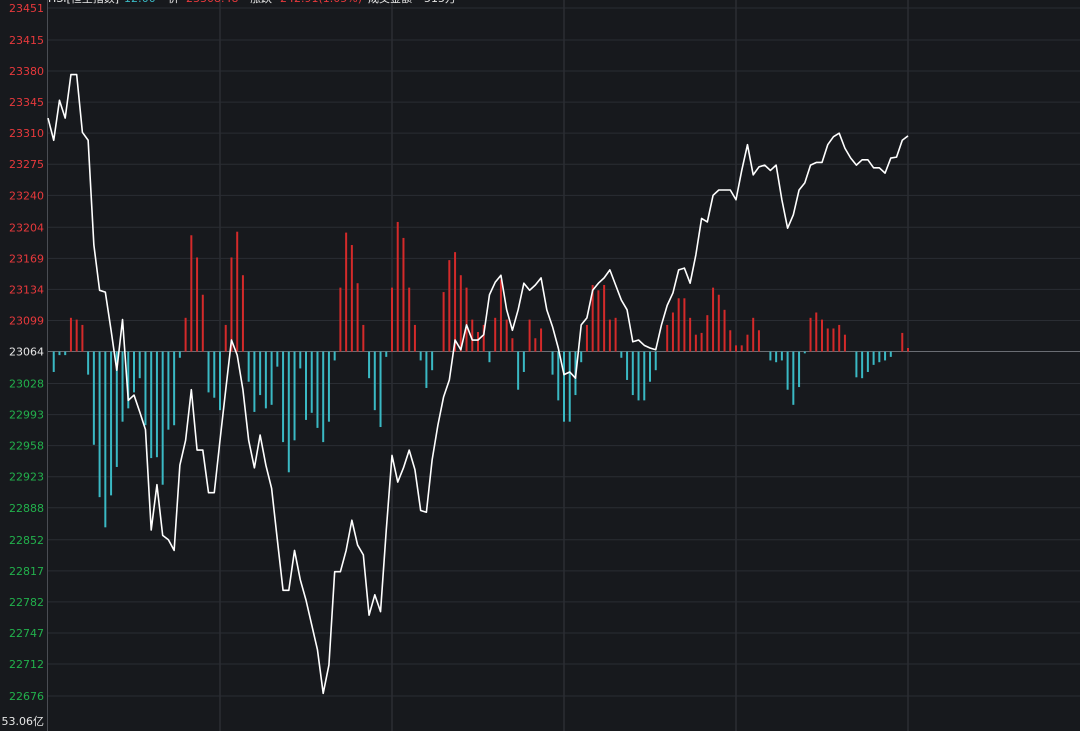  I want to click on y-tick-label: 23380, so click(26, 71).